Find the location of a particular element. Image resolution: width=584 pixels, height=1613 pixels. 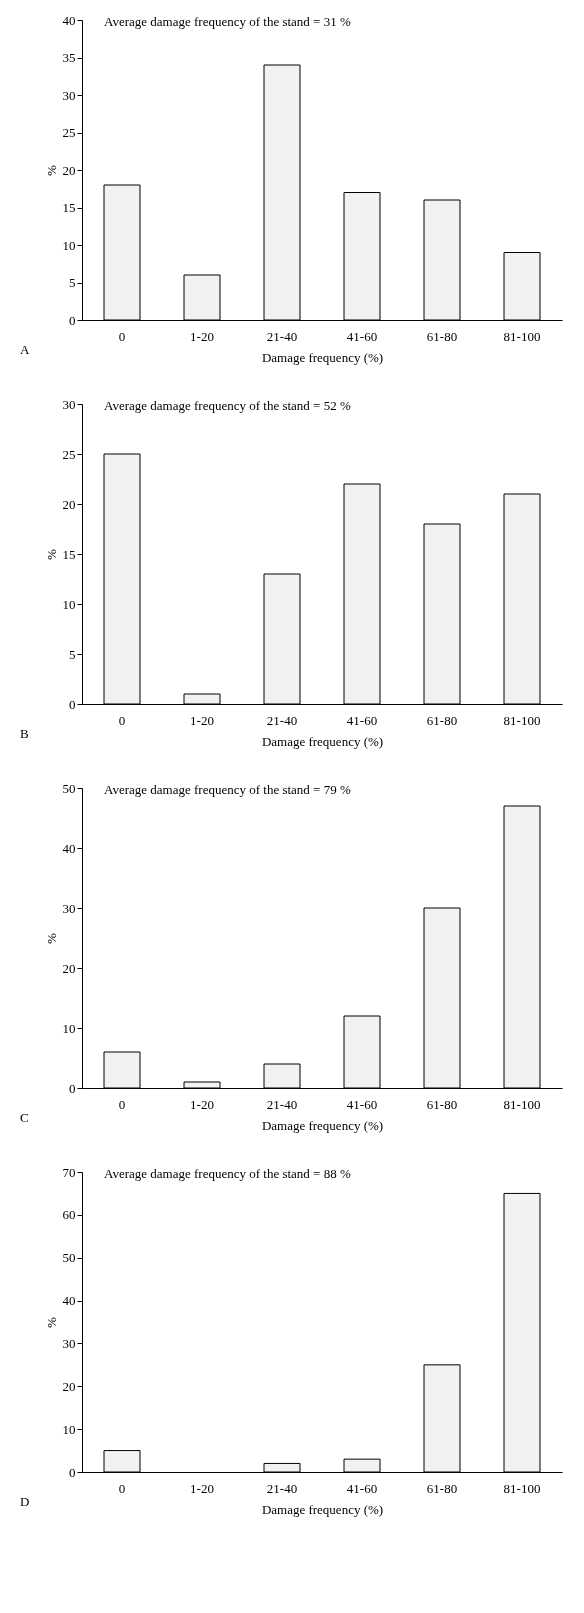

text: D is located at coordinates (25, 1501).